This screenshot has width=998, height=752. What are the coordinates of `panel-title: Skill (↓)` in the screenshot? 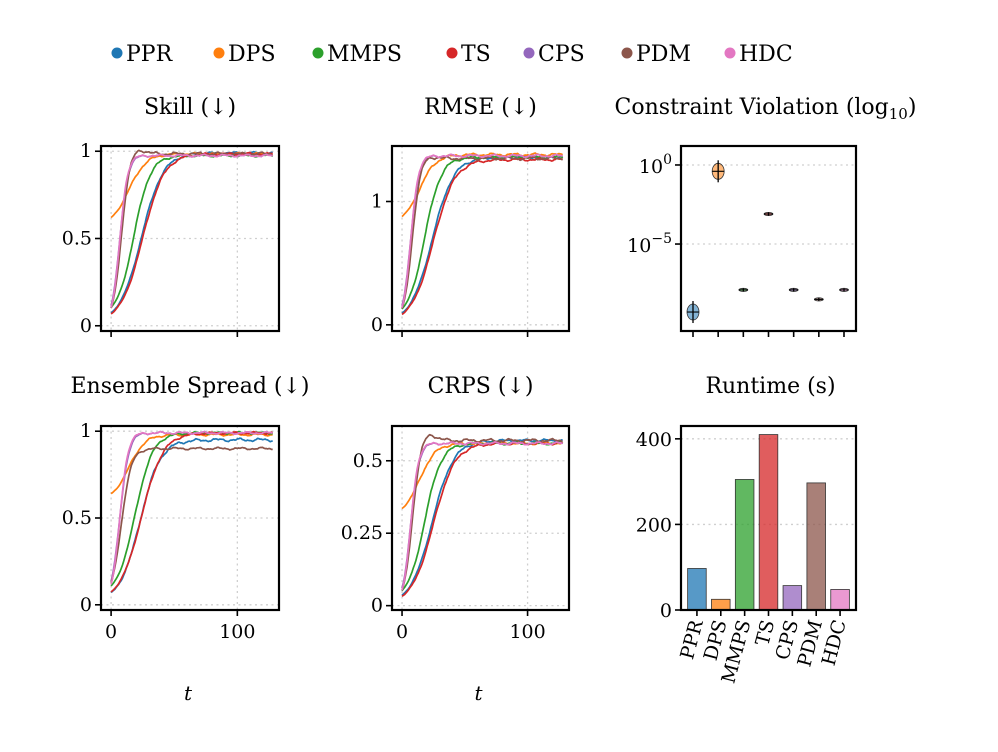 It's located at (190, 107).